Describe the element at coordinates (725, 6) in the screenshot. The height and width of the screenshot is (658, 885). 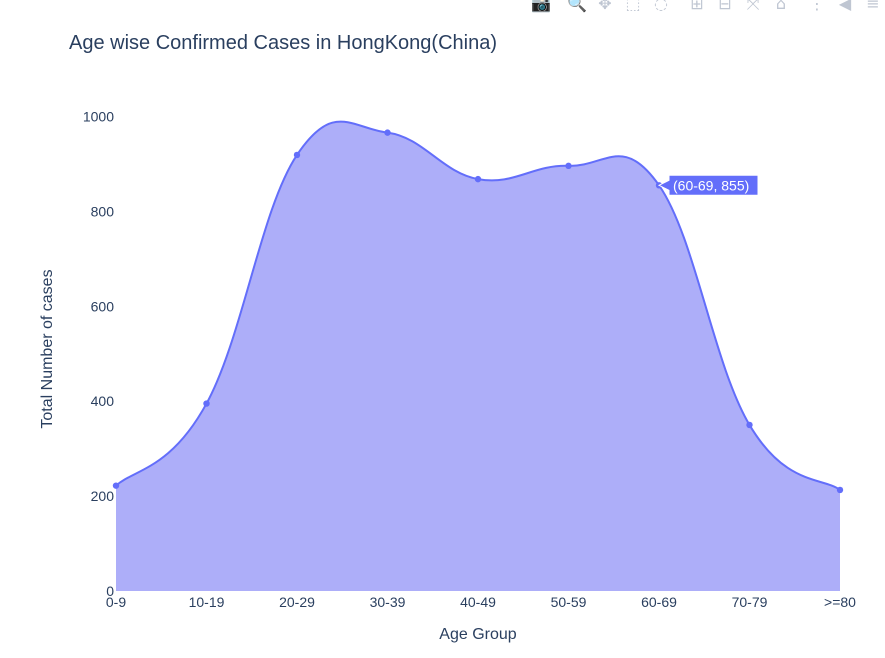
I see `zoom-out-icon: ⊟` at that location.